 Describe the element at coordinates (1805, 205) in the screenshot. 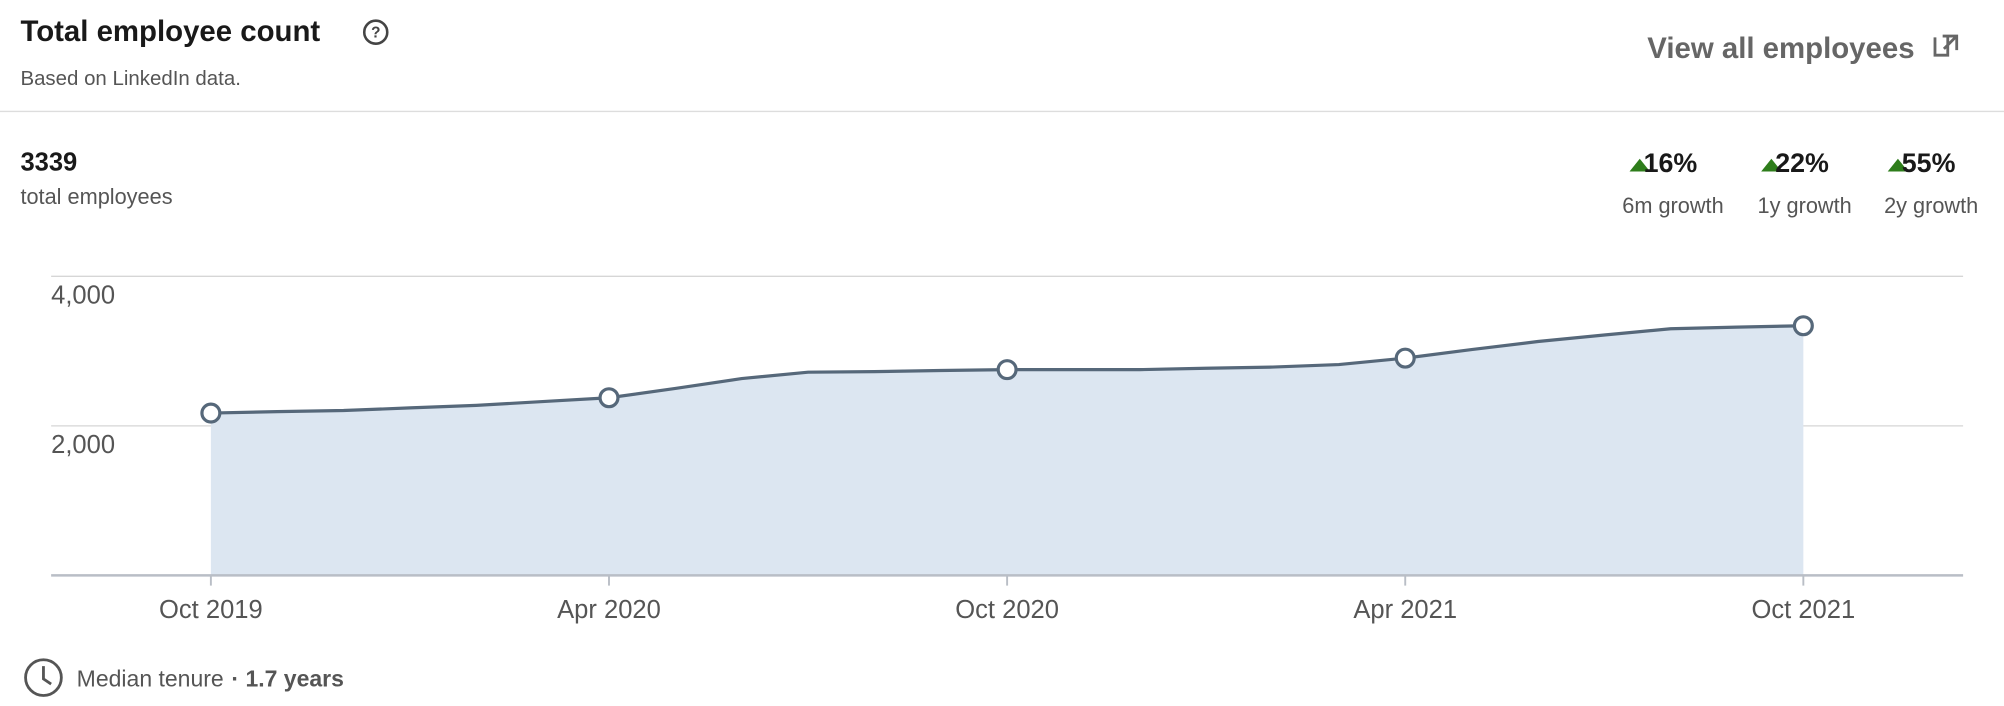

I see `growth-period: 1y growth` at that location.